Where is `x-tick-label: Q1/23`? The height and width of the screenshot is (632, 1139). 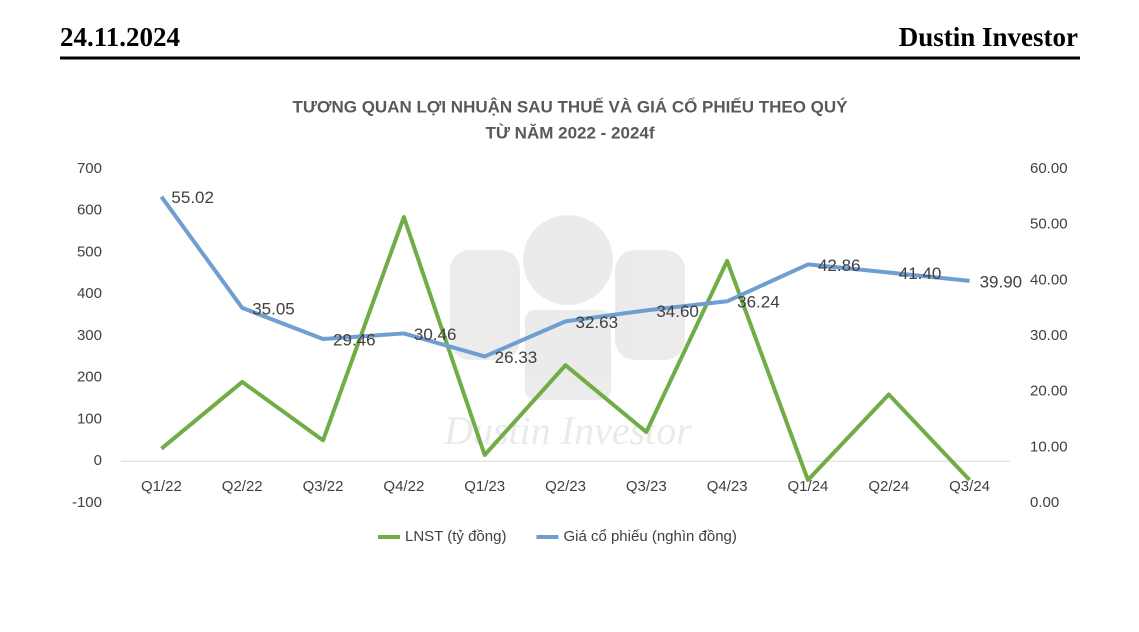
x-tick-label: Q1/23 is located at coordinates (484, 486).